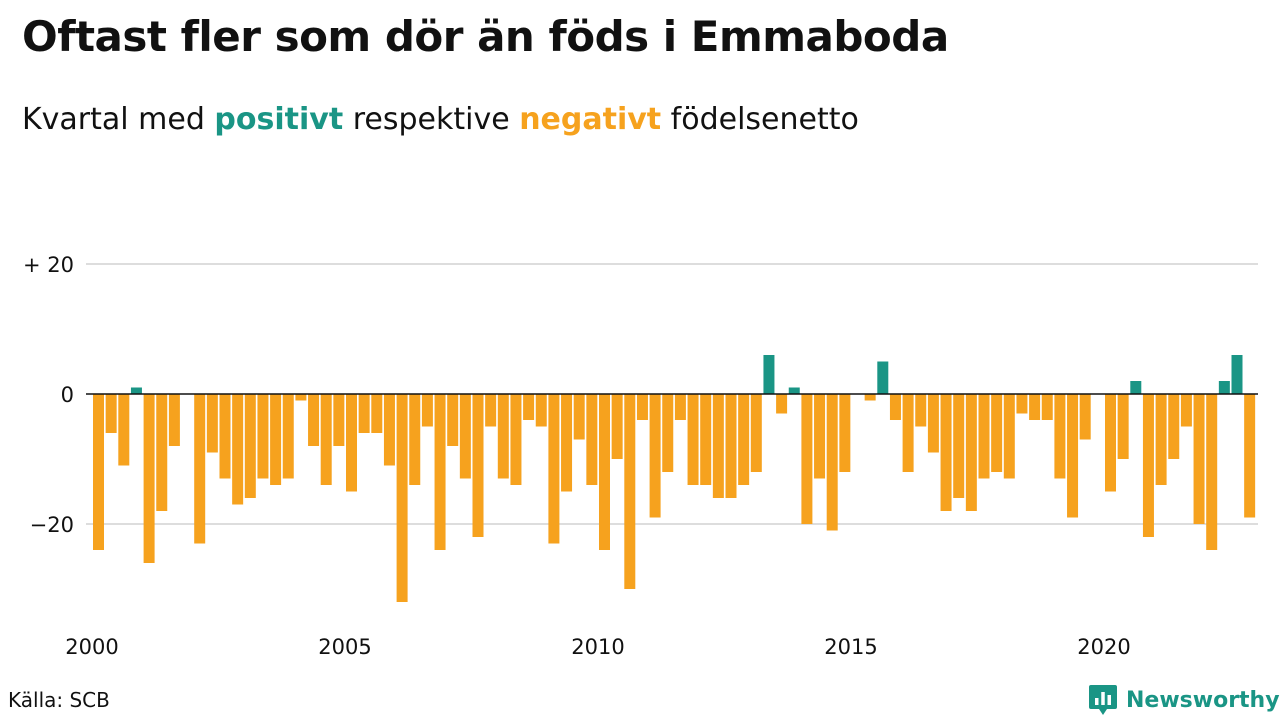 This screenshot has height=720, width=1280. Describe the element at coordinates (485, 36) in the screenshot. I see `chart-title: Oftast fler som dör än föds i Emmaboda` at that location.